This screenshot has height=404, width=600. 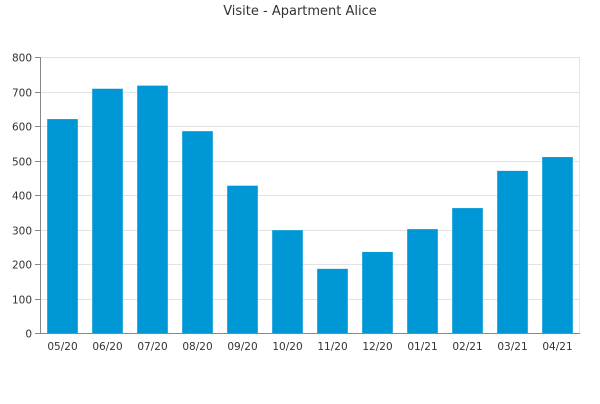 What do you see at coordinates (62, 347) in the screenshot?
I see `x-tick-label: 05/20` at bounding box center [62, 347].